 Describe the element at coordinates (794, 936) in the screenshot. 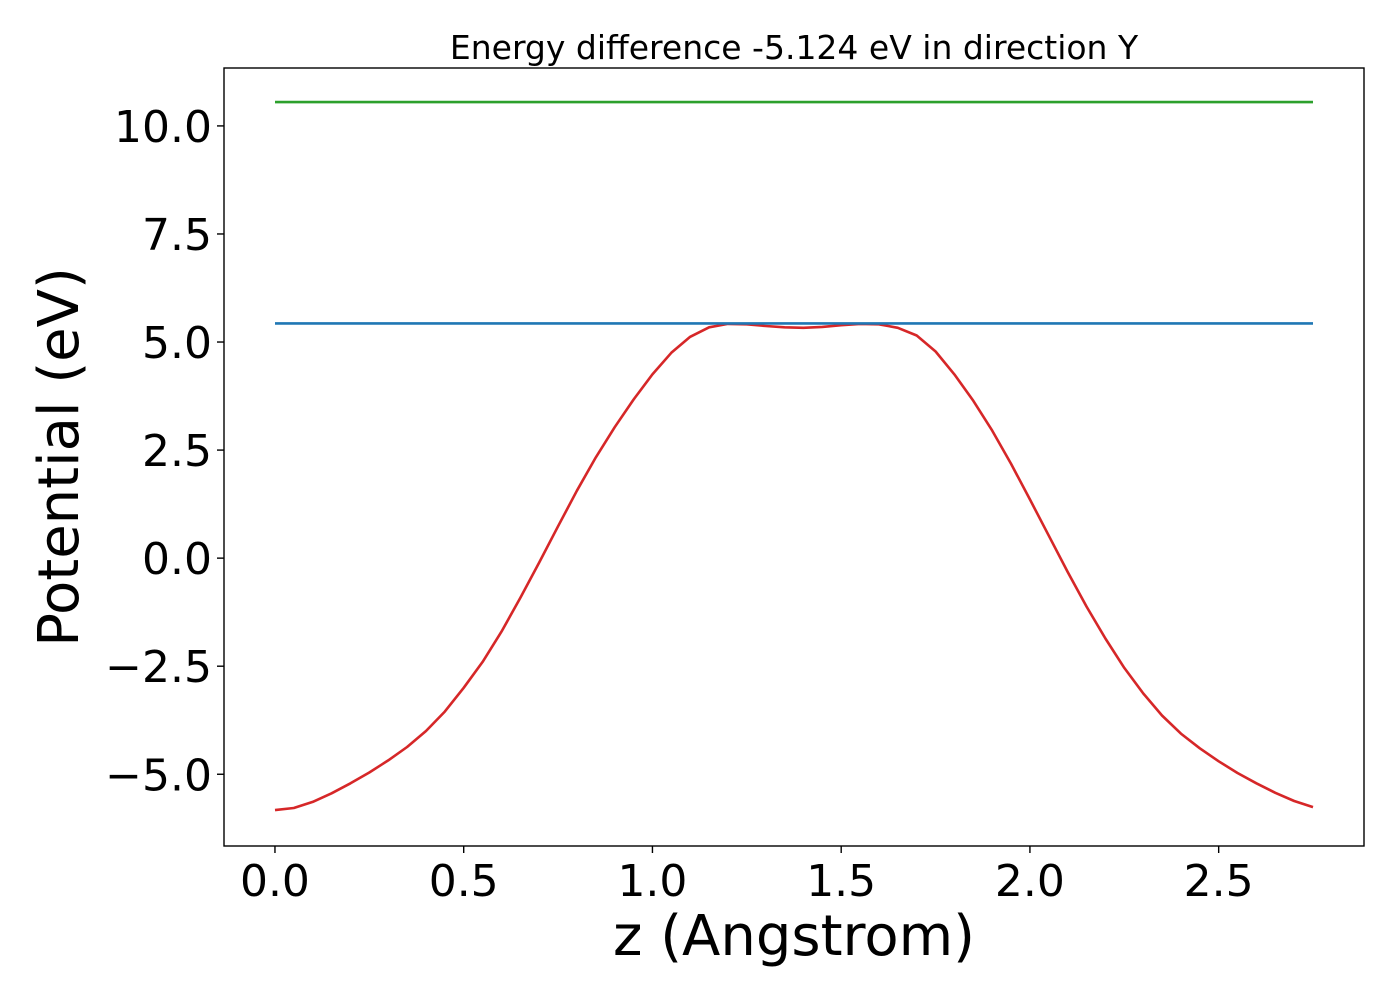

I see `x-axis-label: z (Angstrom)` at that location.